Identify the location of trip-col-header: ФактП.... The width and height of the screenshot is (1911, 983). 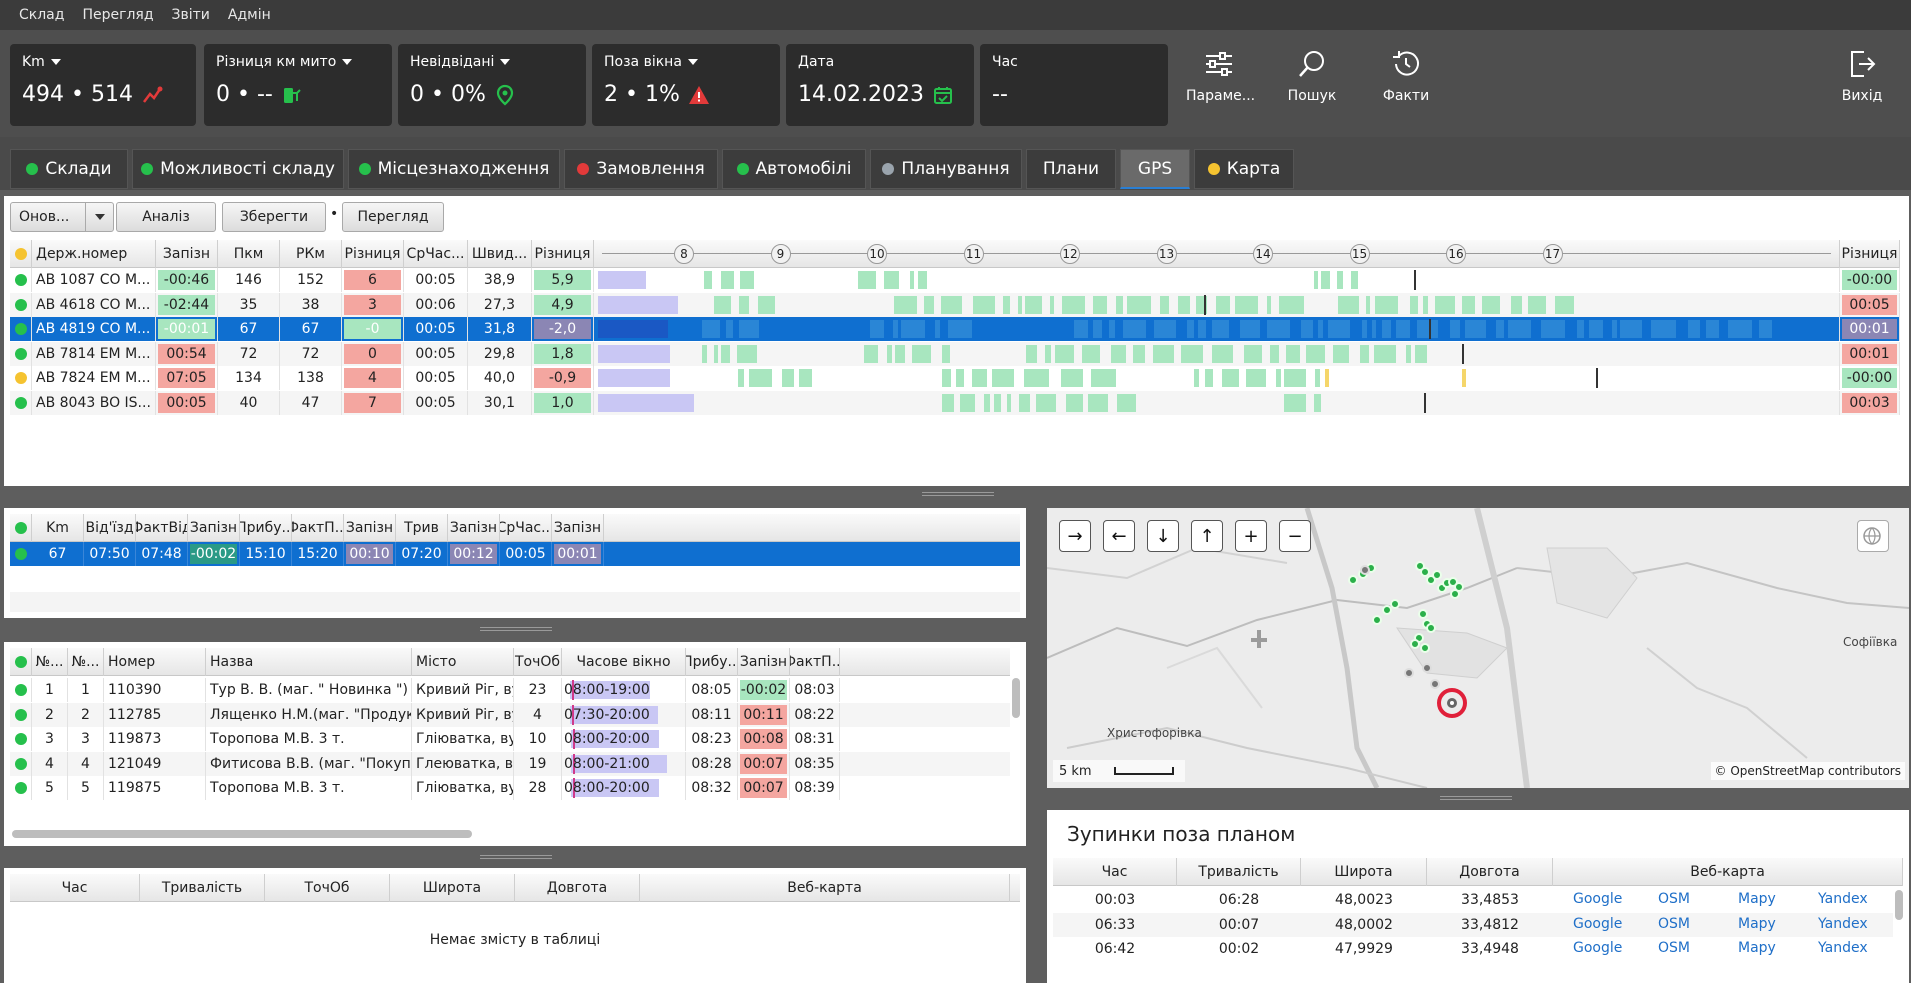
(318, 528).